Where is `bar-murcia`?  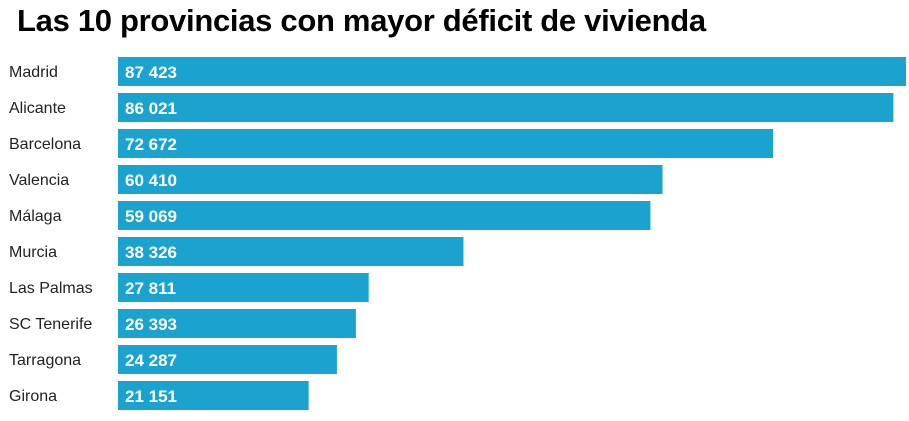 bar-murcia is located at coordinates (291, 251).